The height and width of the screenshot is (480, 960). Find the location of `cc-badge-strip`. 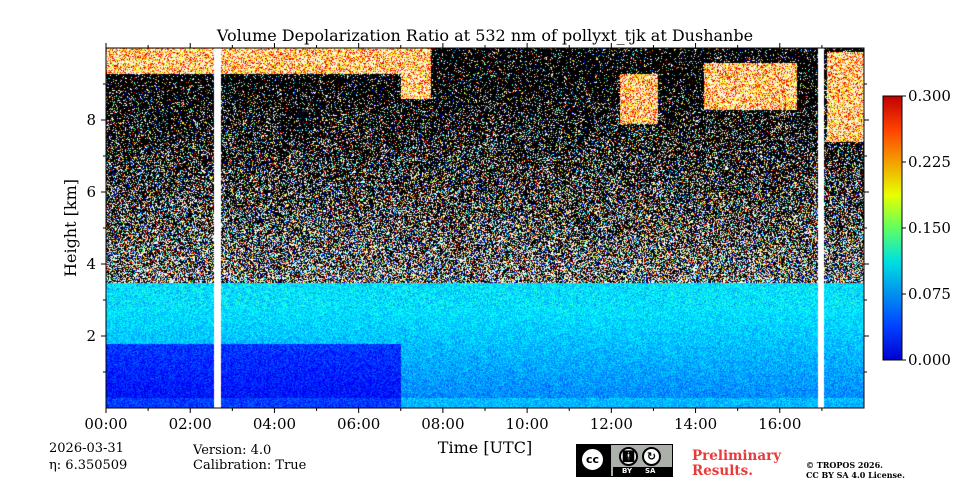

cc-badge-strip is located at coordinates (642, 471).